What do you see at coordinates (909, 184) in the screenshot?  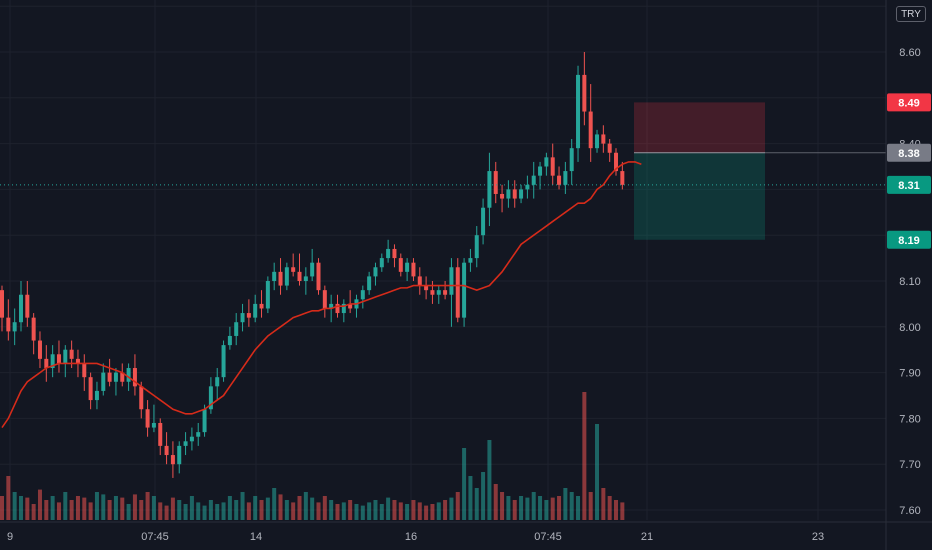 I see `price-tag: 8.31` at bounding box center [909, 184].